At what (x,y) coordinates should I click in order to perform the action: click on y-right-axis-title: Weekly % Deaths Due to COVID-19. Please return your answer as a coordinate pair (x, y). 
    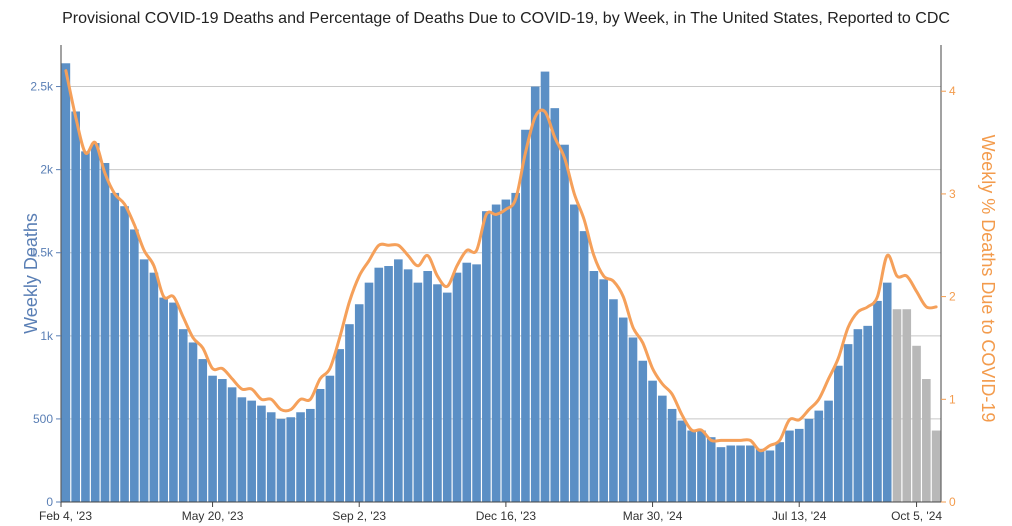
    Looking at the image, I should click on (988, 279).